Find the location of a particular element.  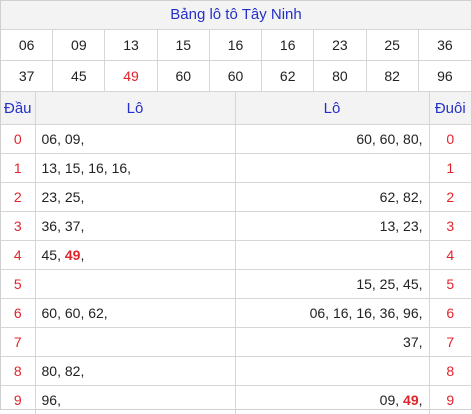

result-number: 82 is located at coordinates (393, 76).